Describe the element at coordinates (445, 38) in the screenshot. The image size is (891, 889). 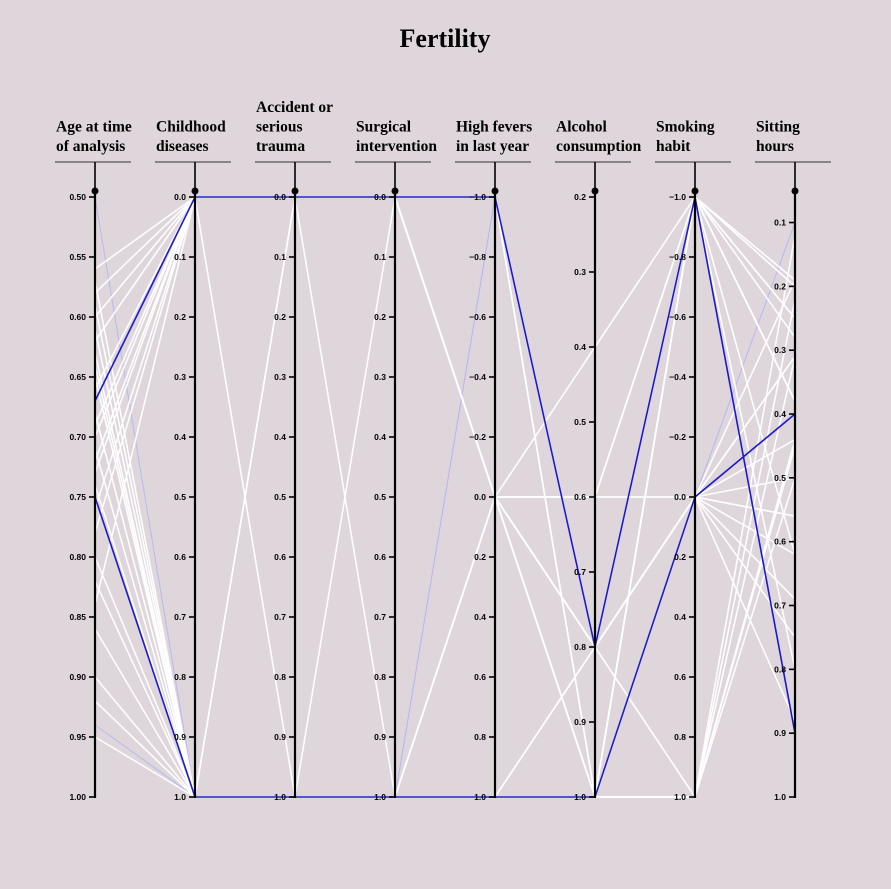
I see `chart-title: Fertility` at that location.